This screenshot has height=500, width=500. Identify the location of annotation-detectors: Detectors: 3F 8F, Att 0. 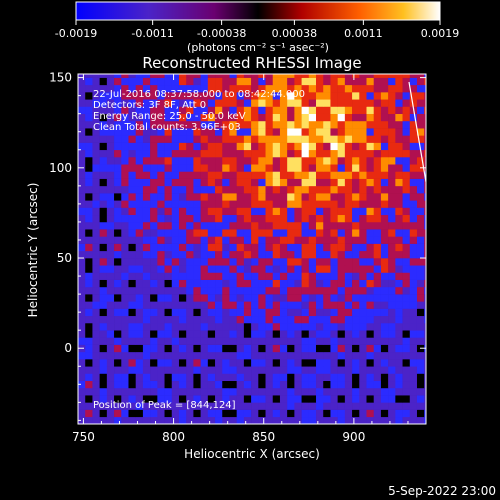
(149, 105).